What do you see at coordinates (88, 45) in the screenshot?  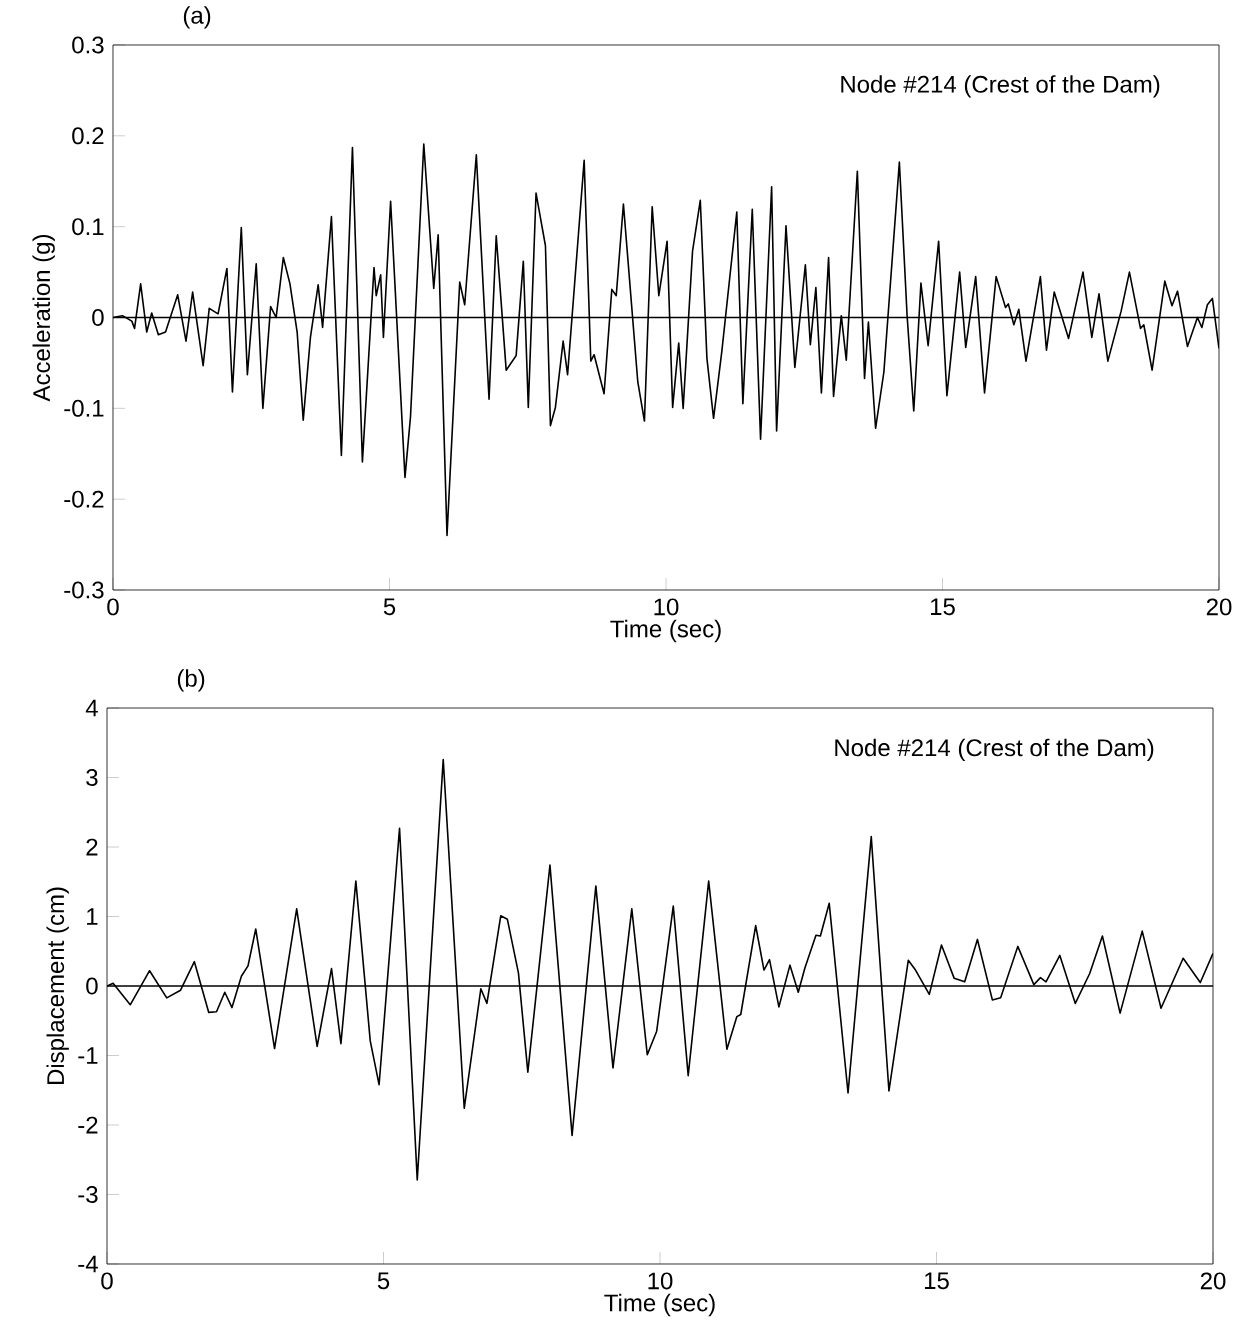 I see `y-tick-label: 0.3` at bounding box center [88, 45].